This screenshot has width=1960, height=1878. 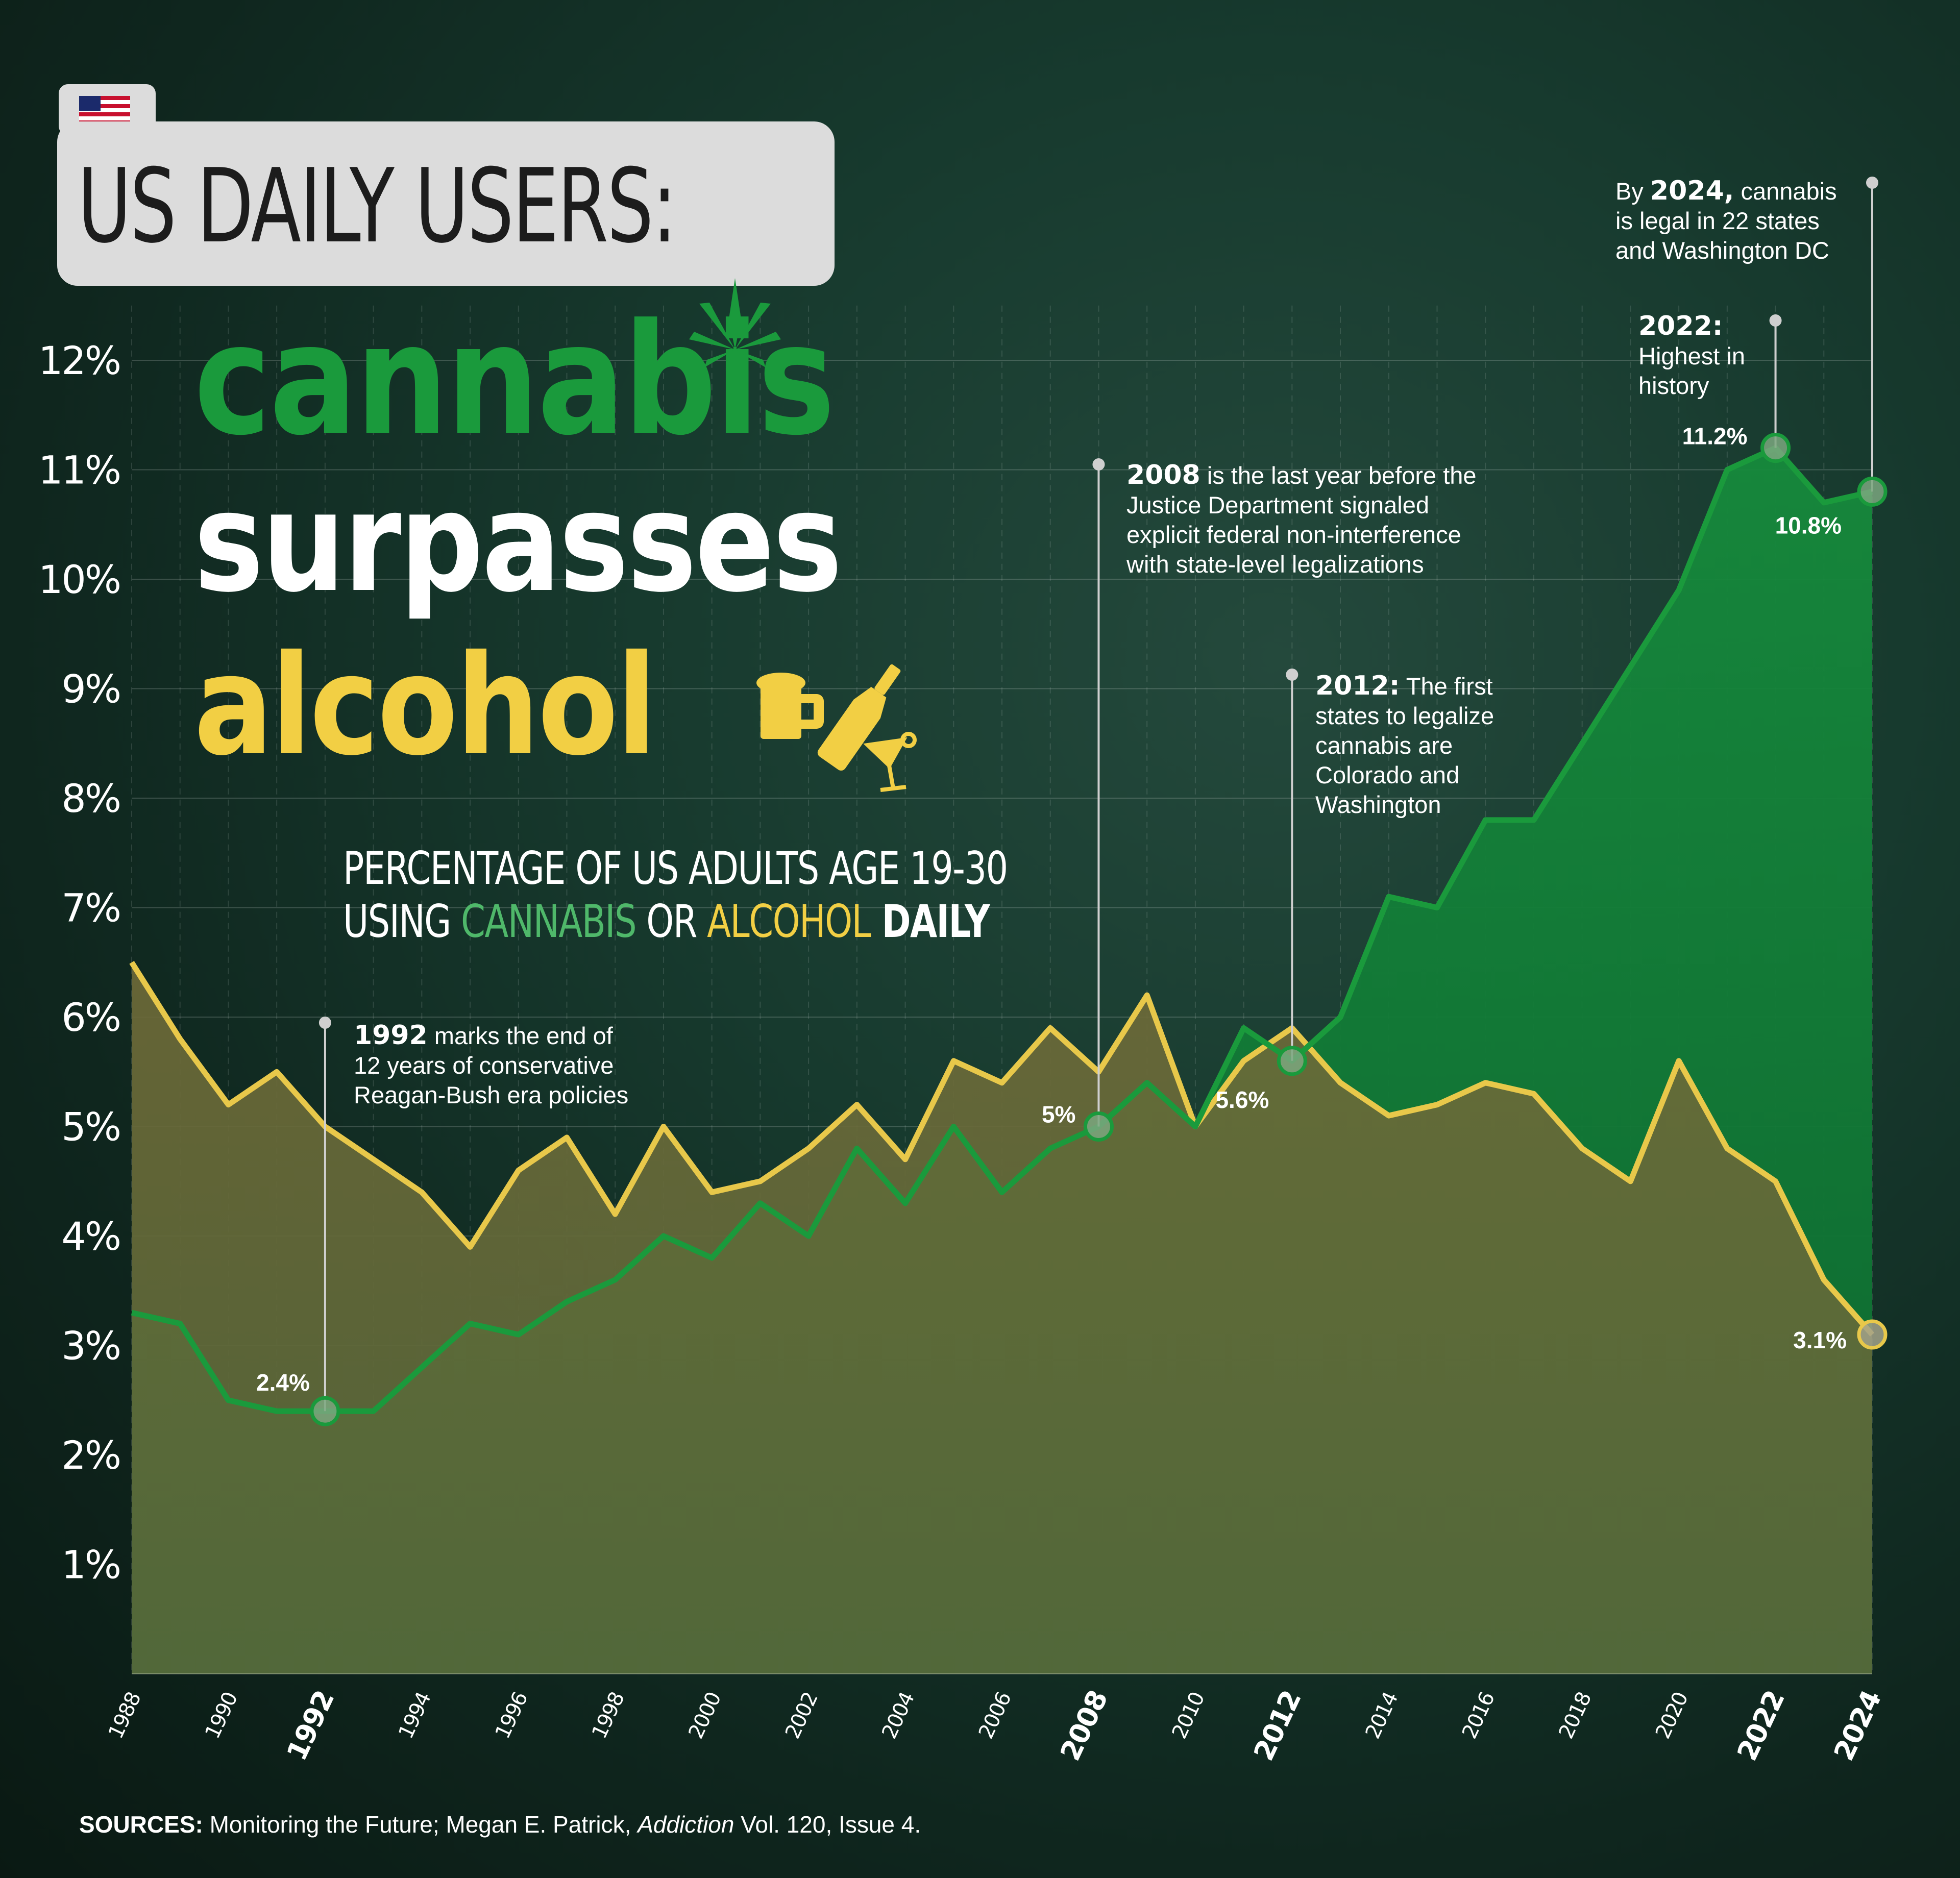 What do you see at coordinates (1858, 1725) in the screenshot?
I see `x-tick-label: 2024` at bounding box center [1858, 1725].